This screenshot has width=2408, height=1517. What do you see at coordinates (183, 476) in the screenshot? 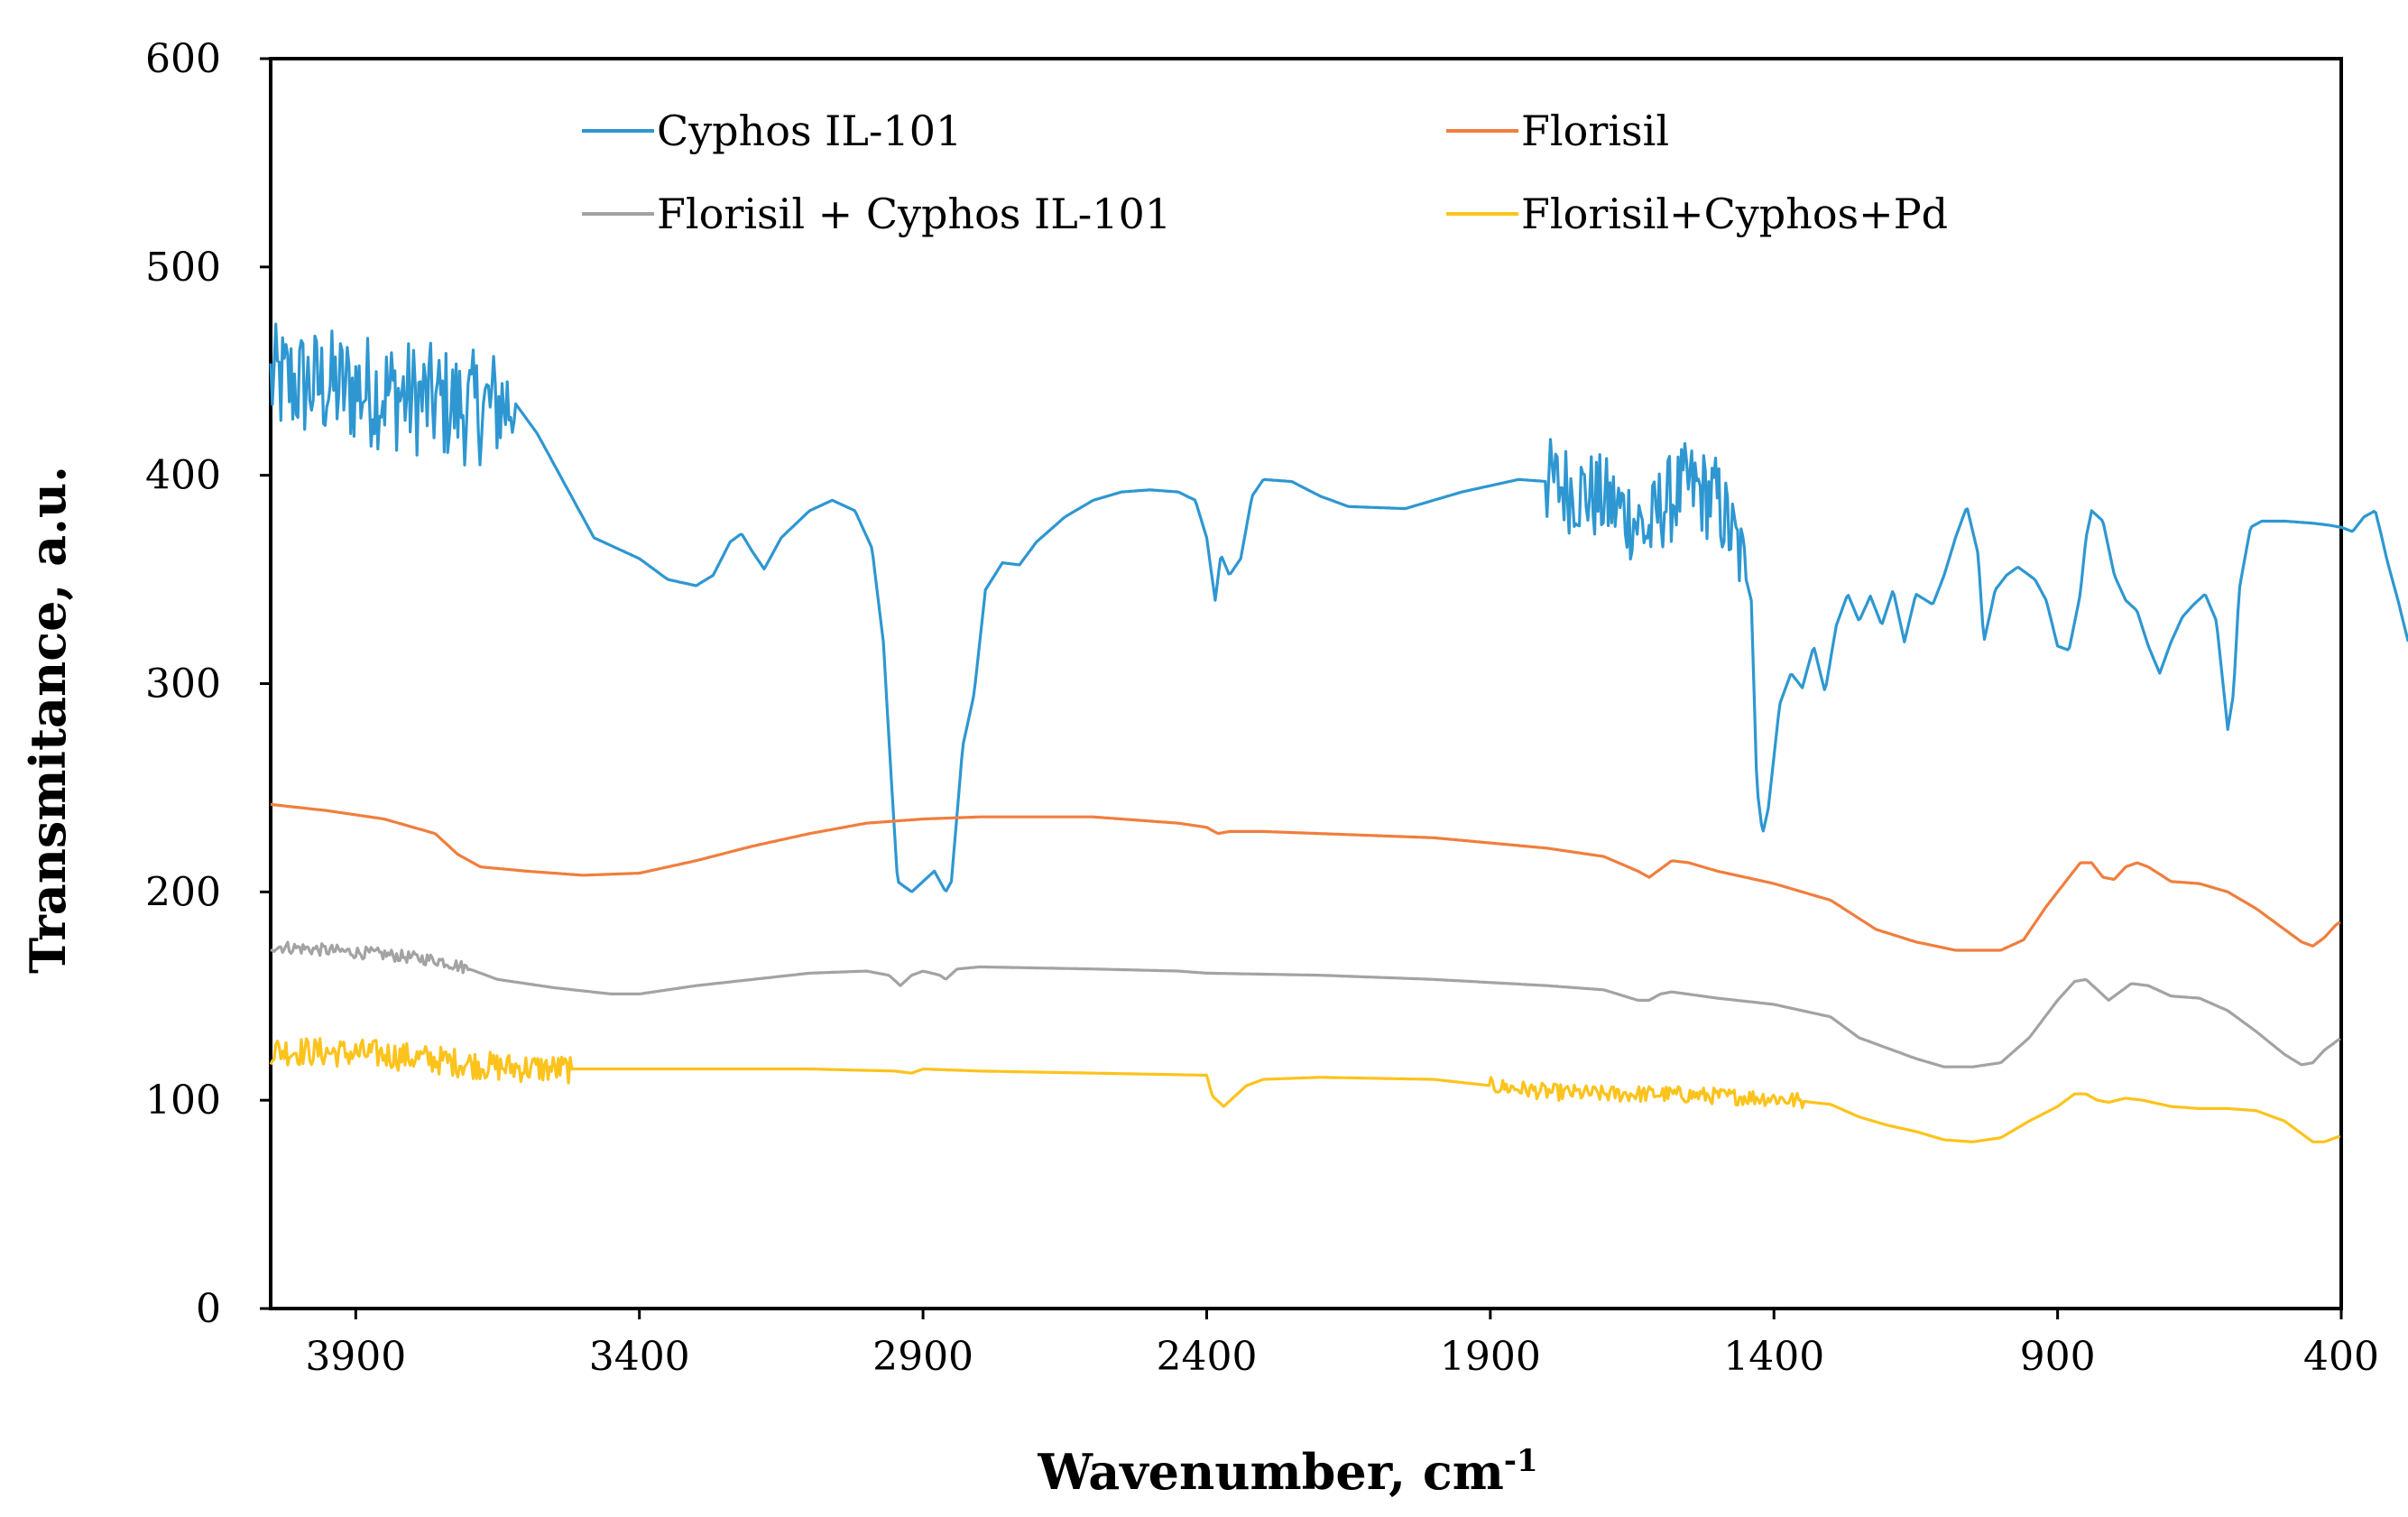
I see `y-tick-label: 400` at bounding box center [183, 476].